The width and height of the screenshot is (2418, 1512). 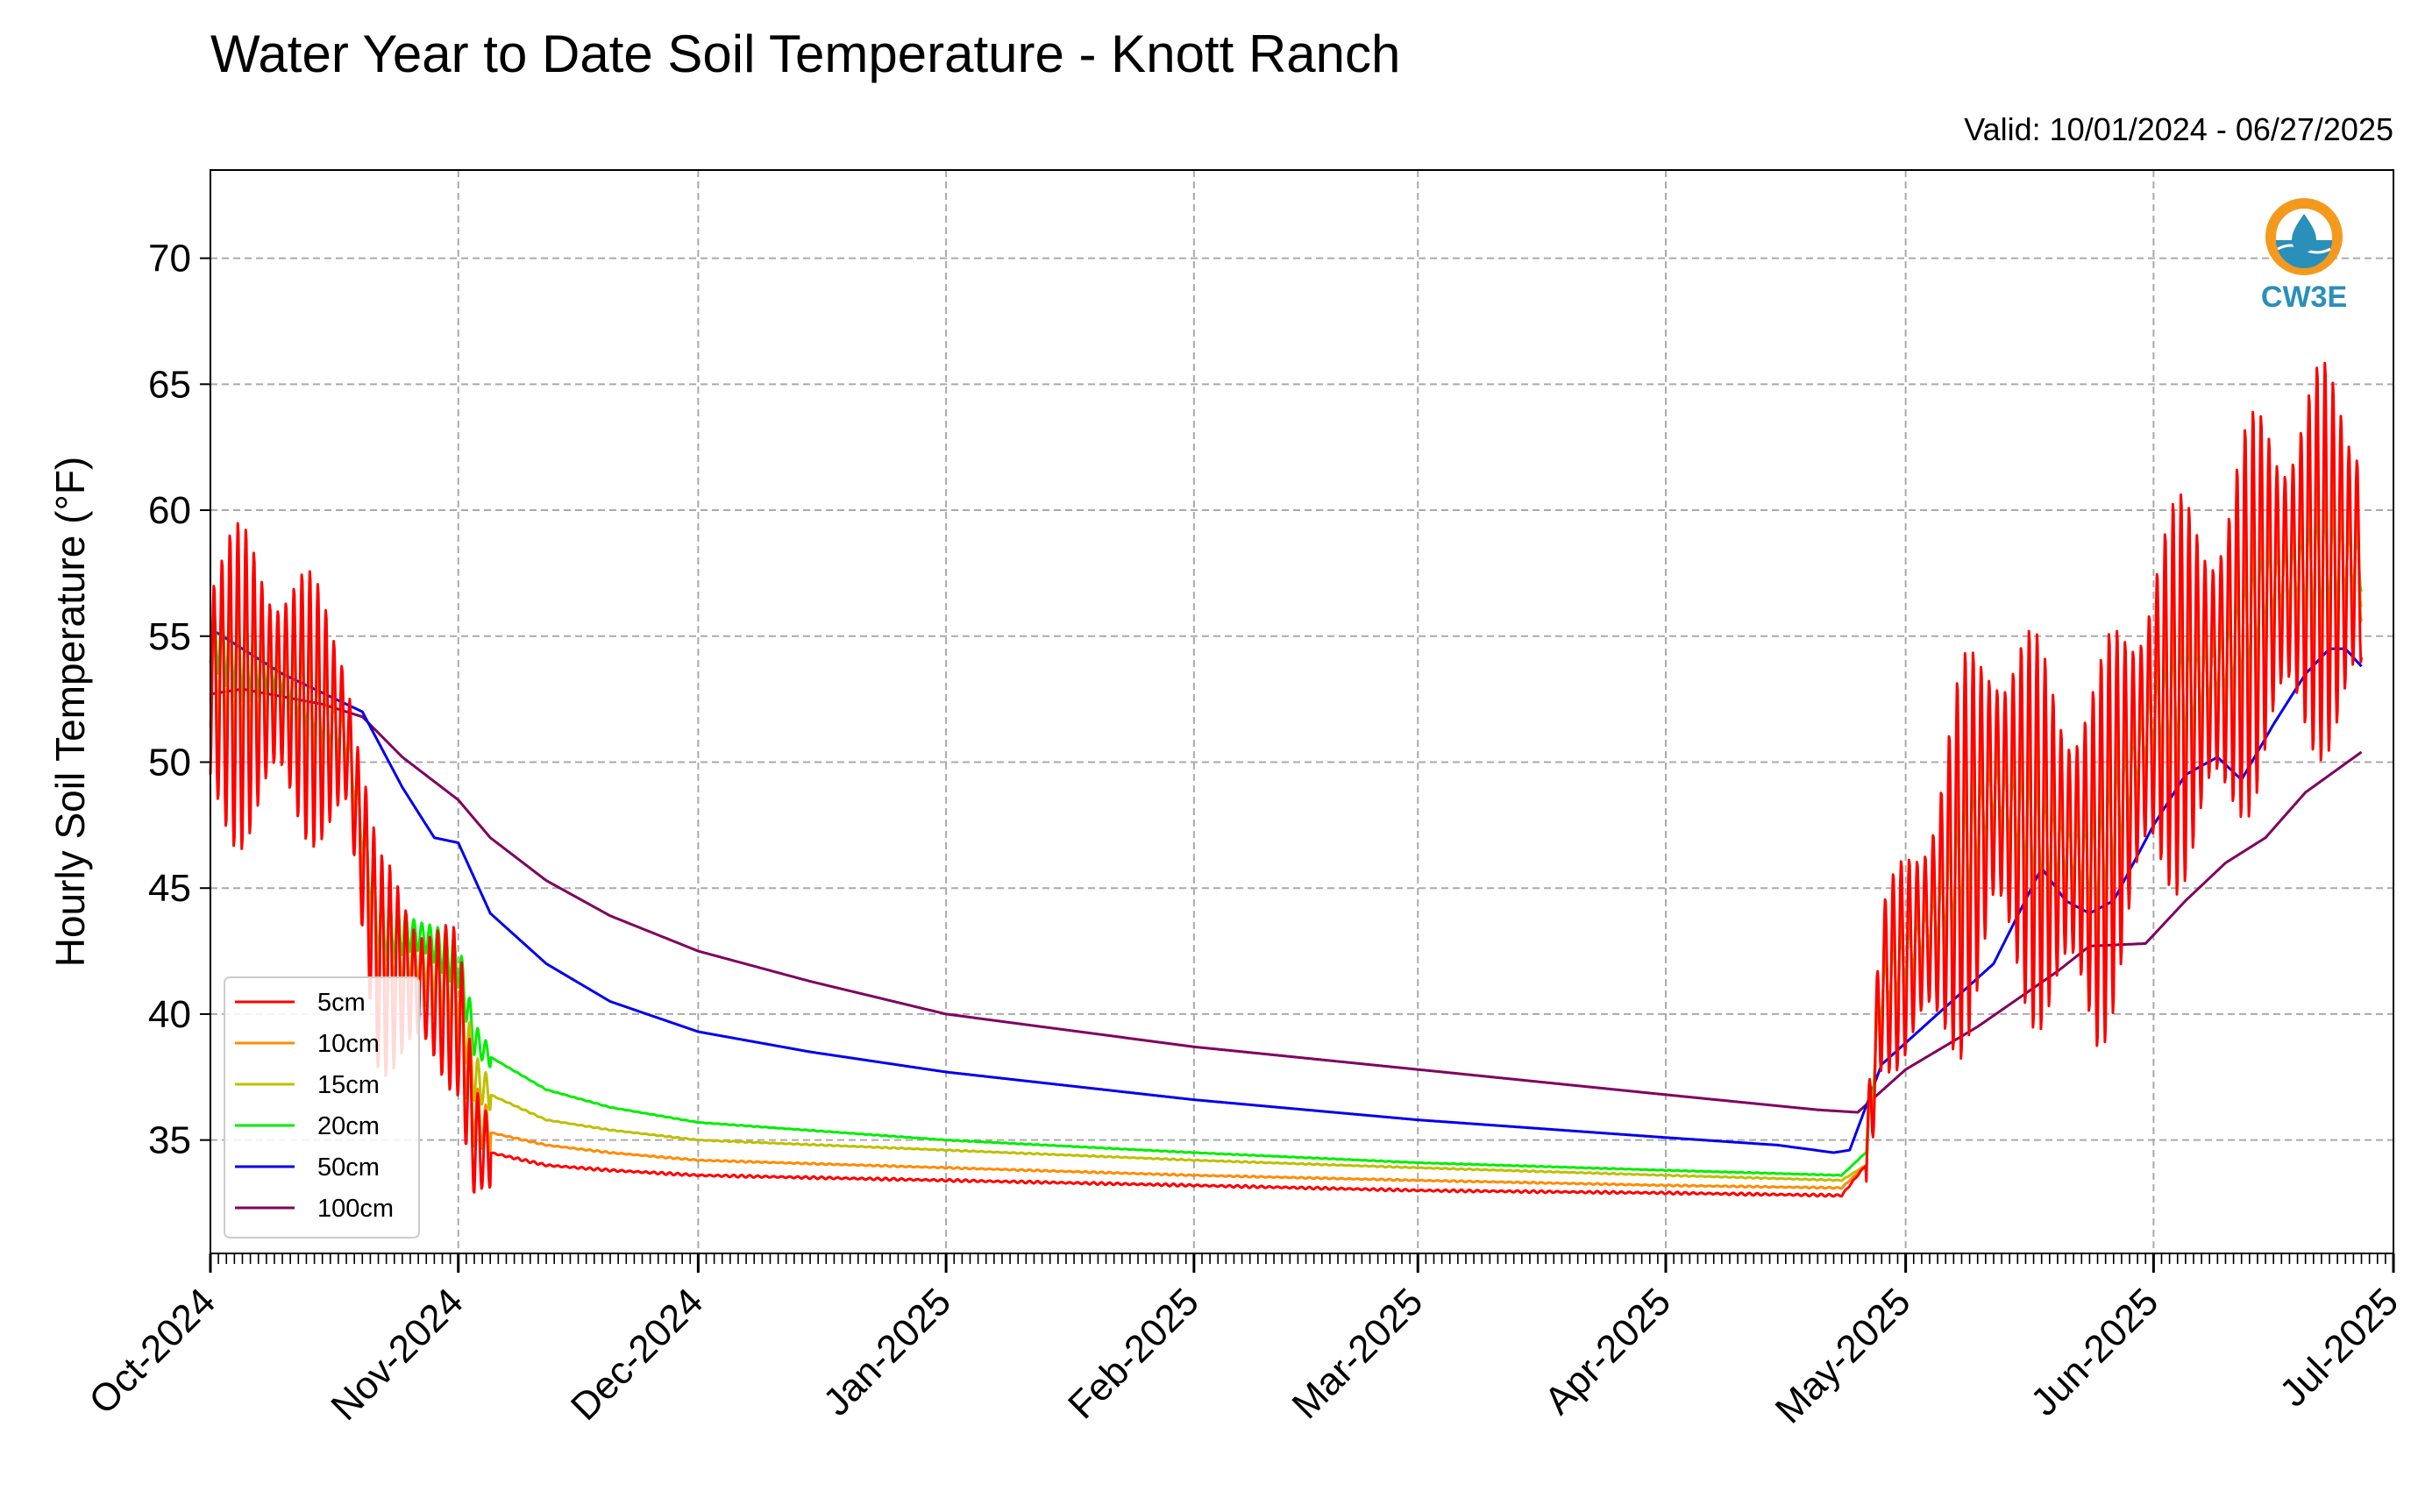 I want to click on legend-label-10cm: 10cm, so click(x=348, y=1044).